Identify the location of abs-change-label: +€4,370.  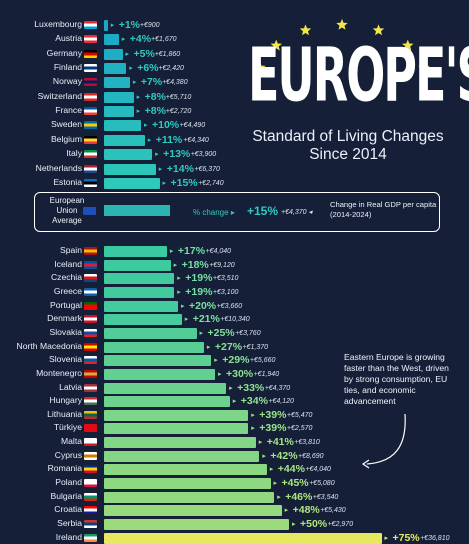
(277, 388).